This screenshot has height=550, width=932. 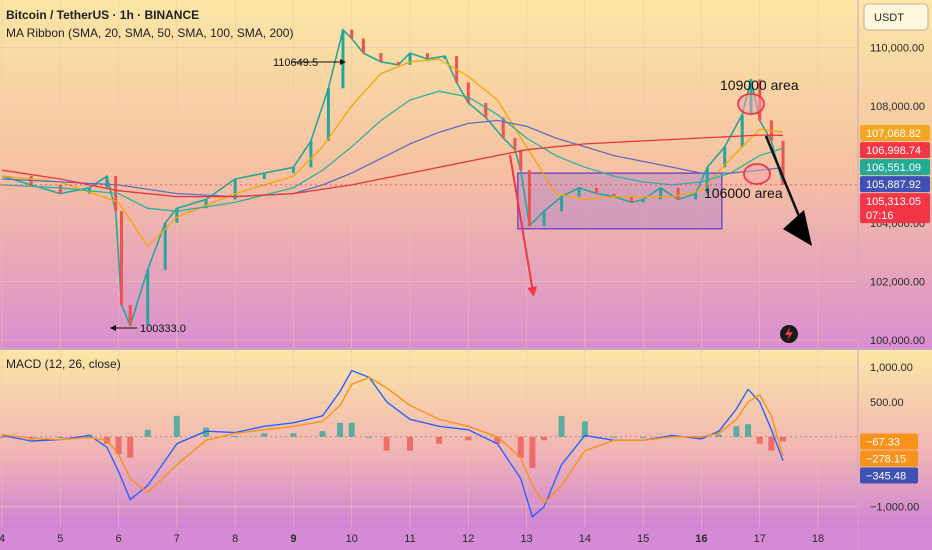 I want to click on price-badge-text: 106,998.74, so click(x=893, y=151).